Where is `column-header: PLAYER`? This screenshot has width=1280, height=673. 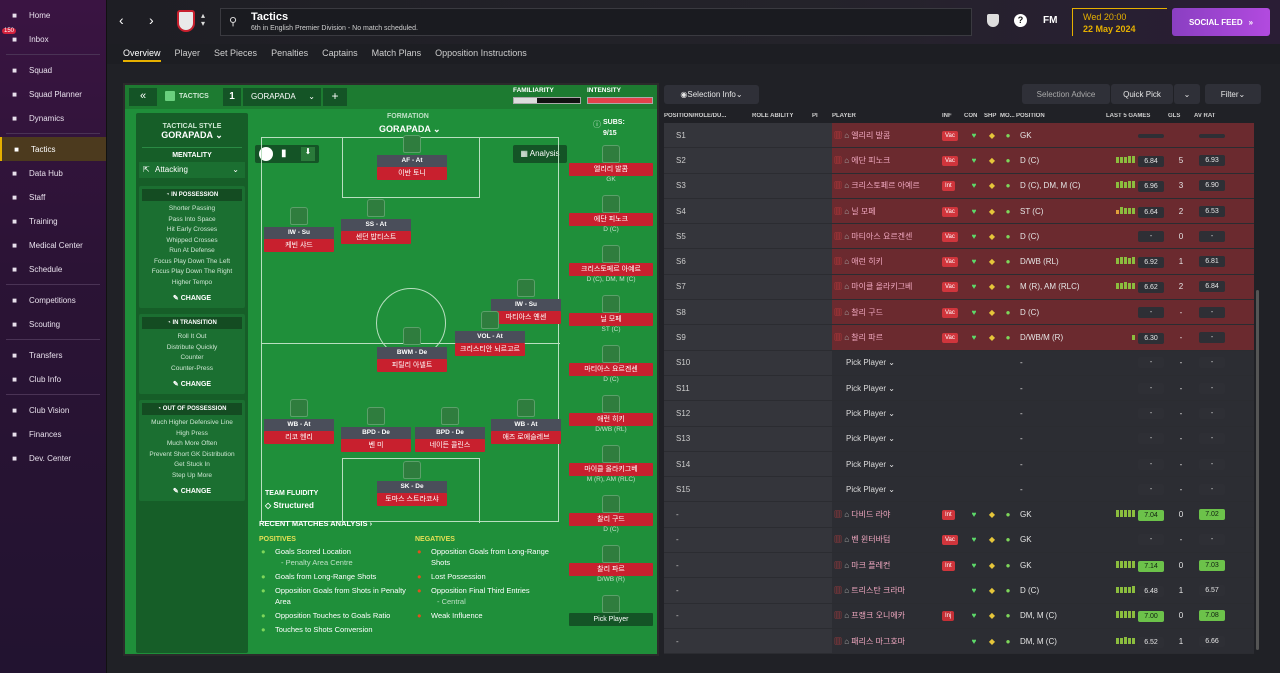 column-header: PLAYER is located at coordinates (844, 116).